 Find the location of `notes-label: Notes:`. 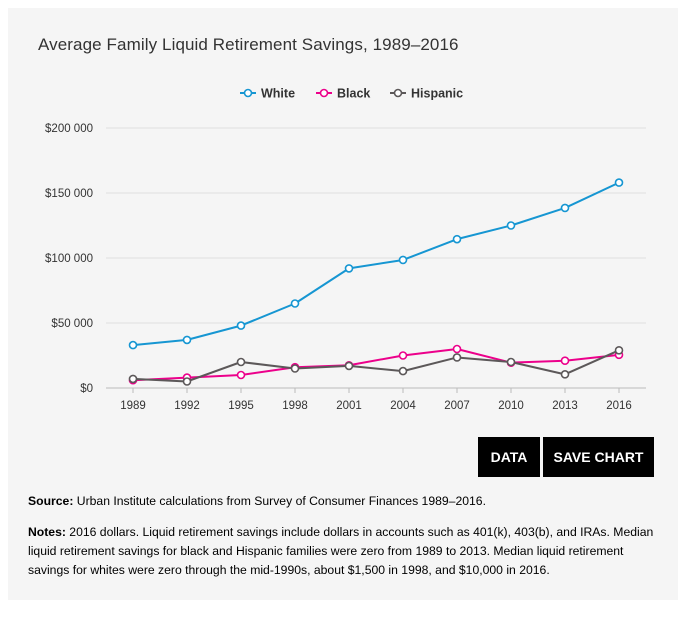

notes-label: Notes: is located at coordinates (47, 532).